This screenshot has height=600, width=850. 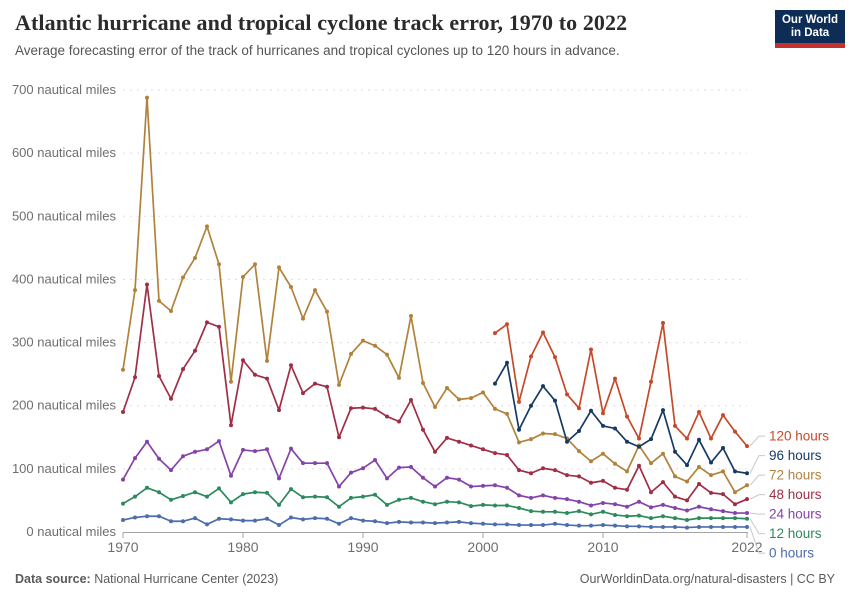 What do you see at coordinates (795, 514) in the screenshot?
I see `legend-label-24-hours: 24 hours` at bounding box center [795, 514].